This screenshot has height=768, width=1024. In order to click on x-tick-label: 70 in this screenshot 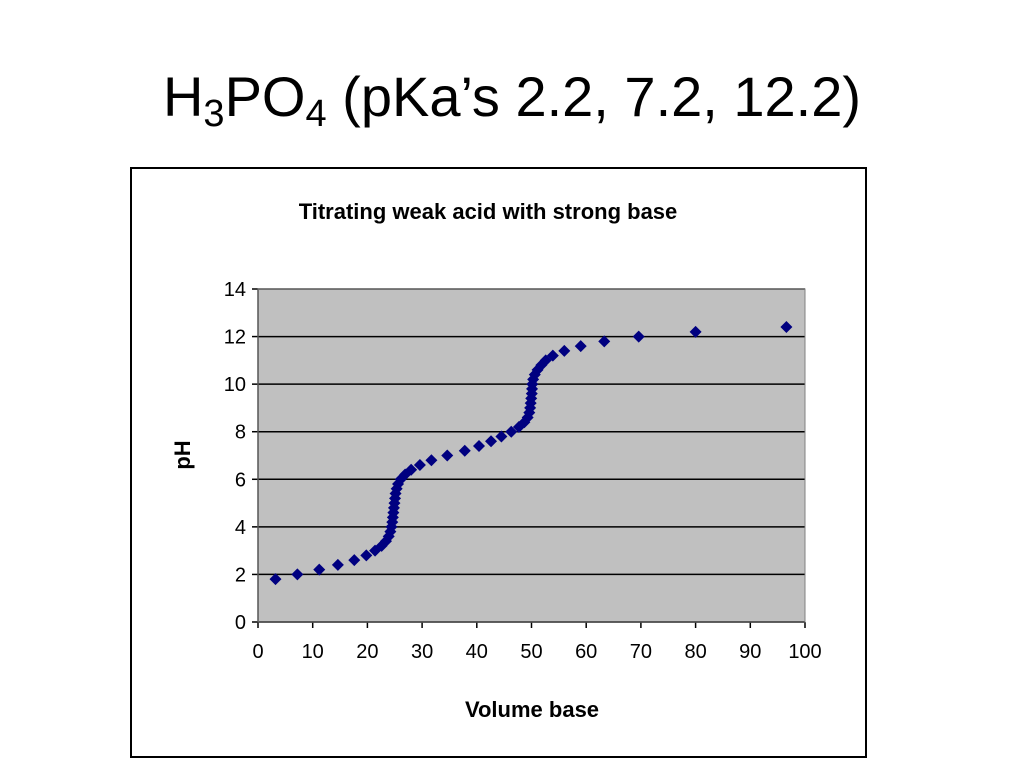, I will do `click(641, 652)`.